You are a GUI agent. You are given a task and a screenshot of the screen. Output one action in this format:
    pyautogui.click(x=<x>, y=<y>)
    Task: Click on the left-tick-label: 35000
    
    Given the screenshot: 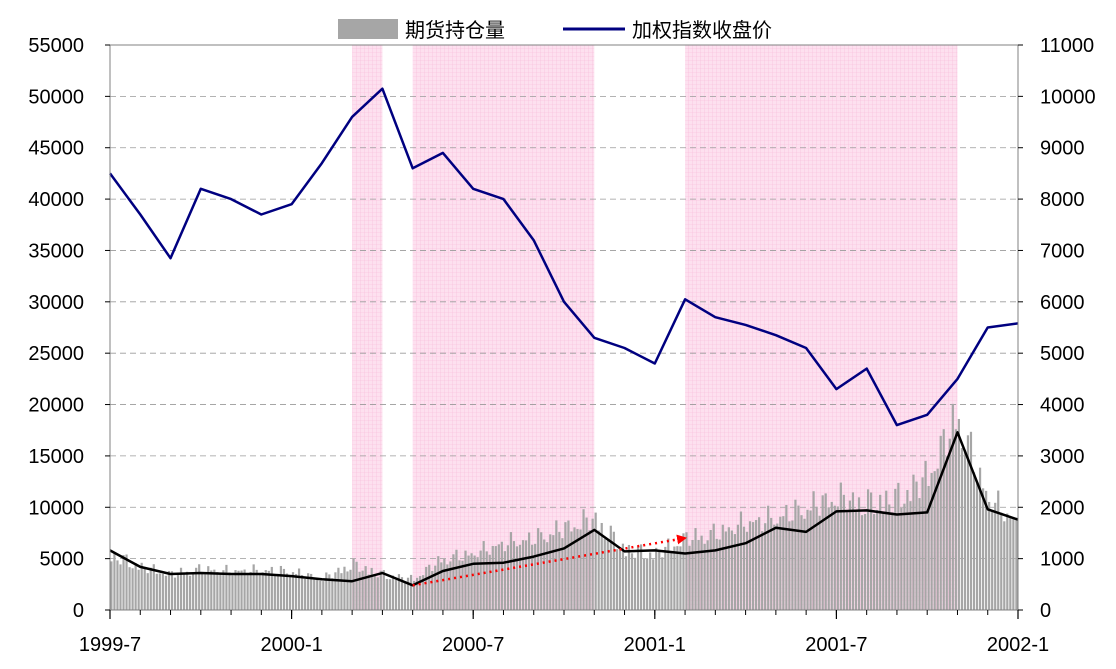 What is the action you would take?
    pyautogui.click(x=56, y=251)
    